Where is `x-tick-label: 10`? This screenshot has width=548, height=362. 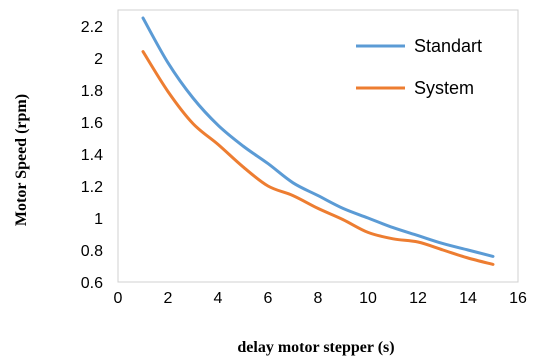
x-tick-label: 10 is located at coordinates (368, 298).